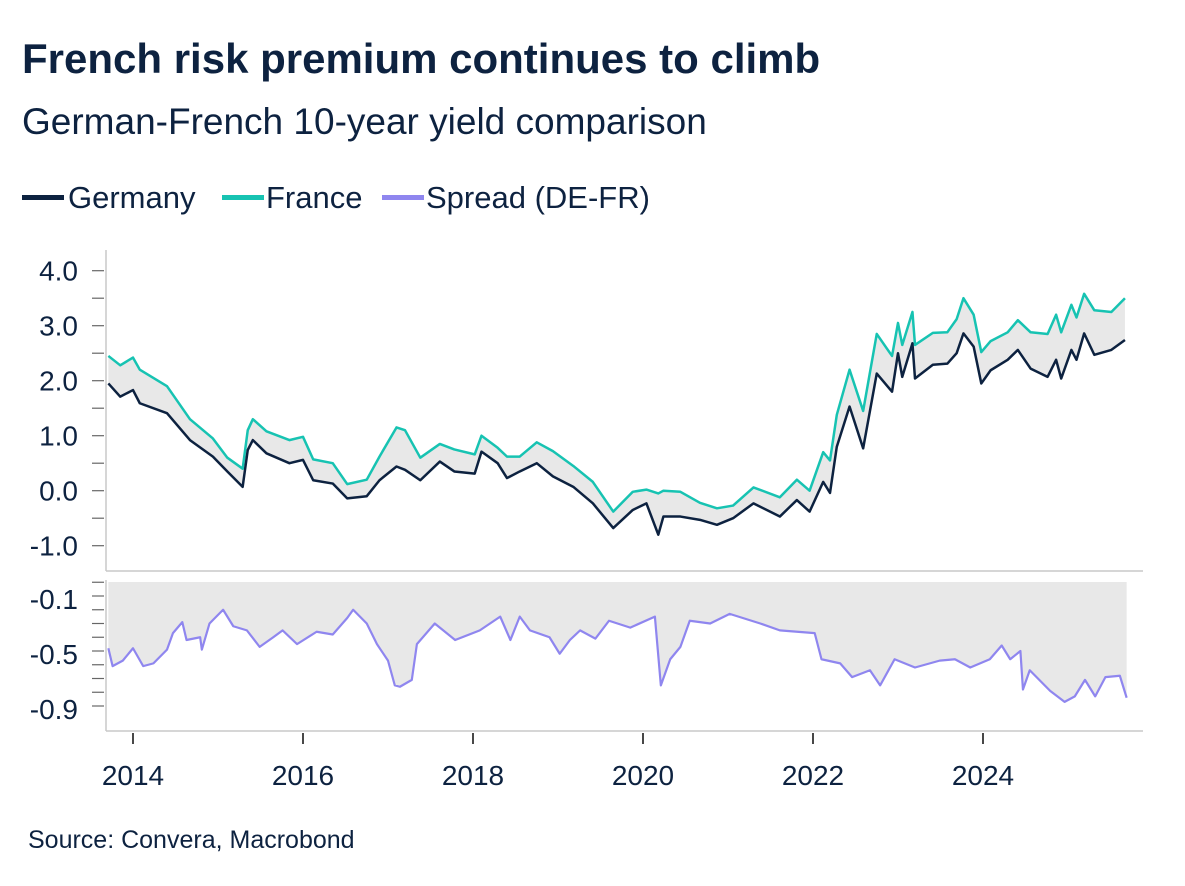  Describe the element at coordinates (643, 775) in the screenshot. I see `x-tick-label: 2020` at that location.